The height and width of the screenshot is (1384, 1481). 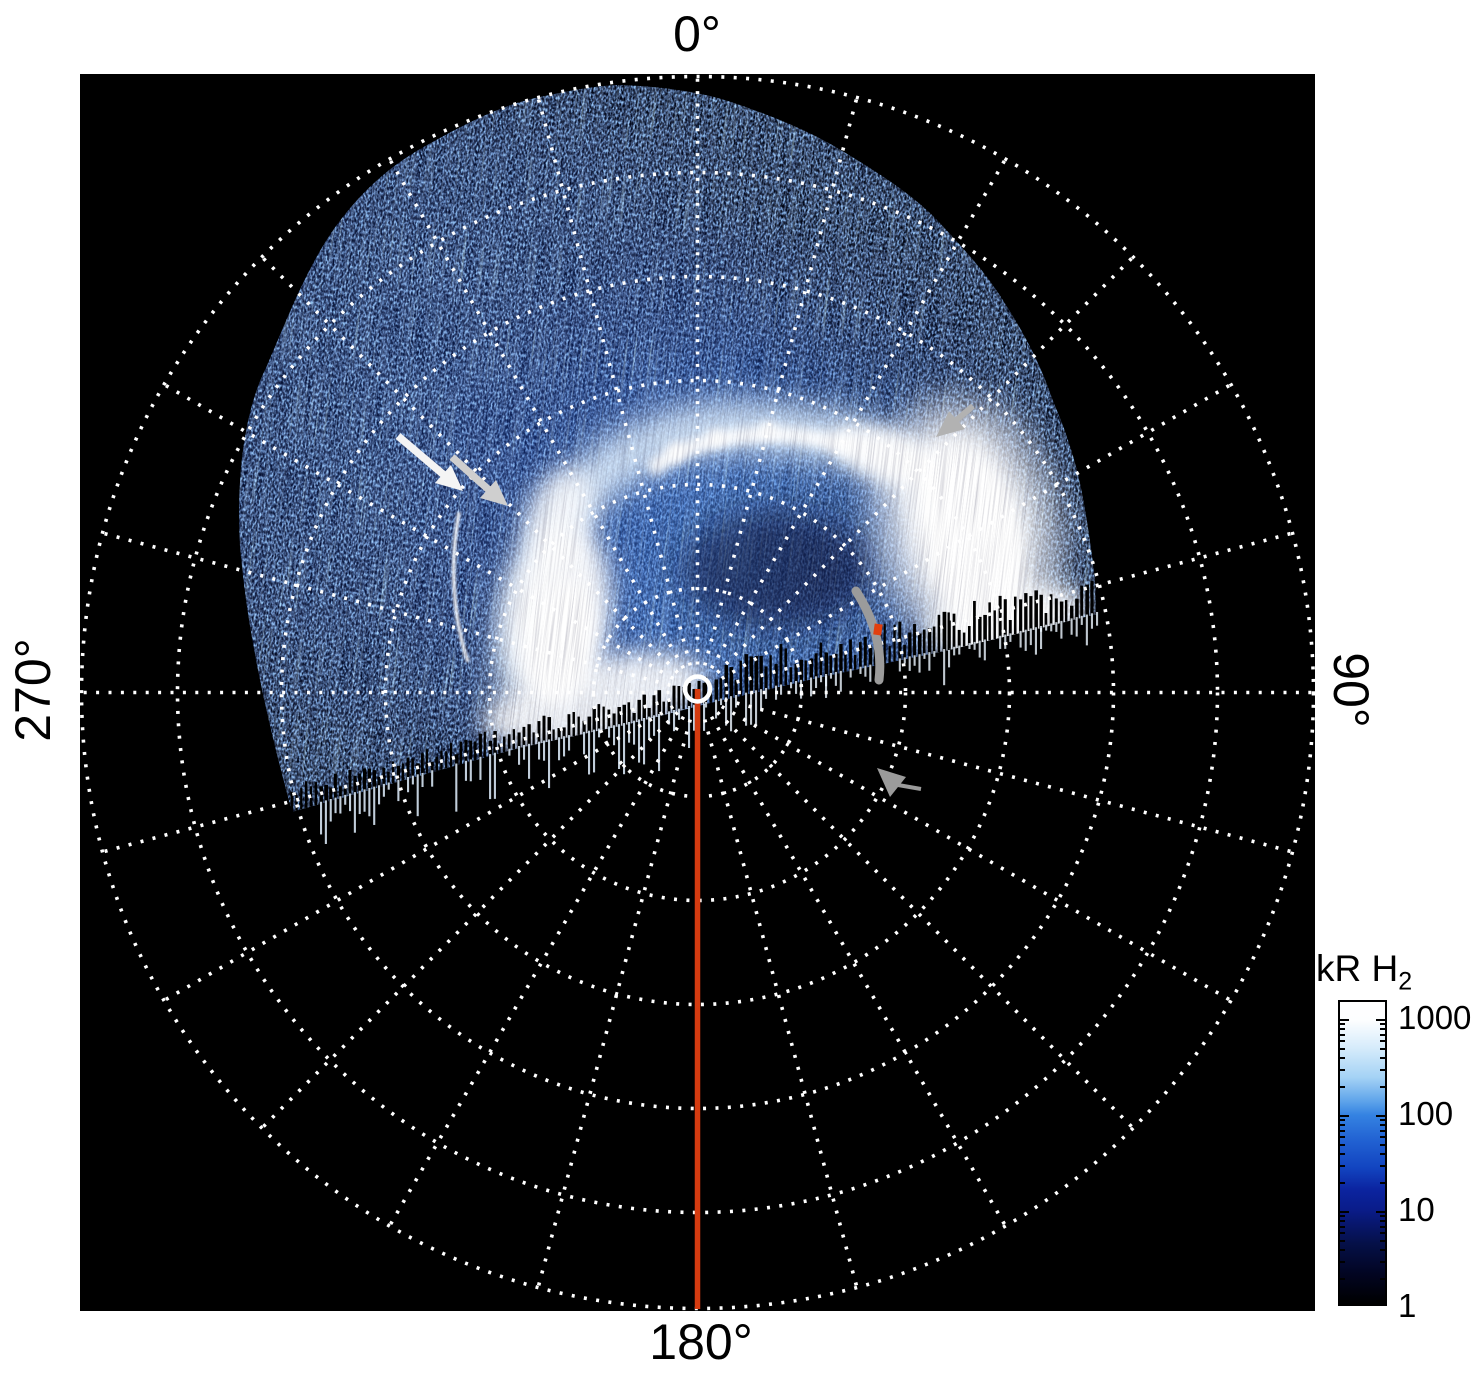 I want to click on white-arrow-annotation, so click(x=429, y=462).